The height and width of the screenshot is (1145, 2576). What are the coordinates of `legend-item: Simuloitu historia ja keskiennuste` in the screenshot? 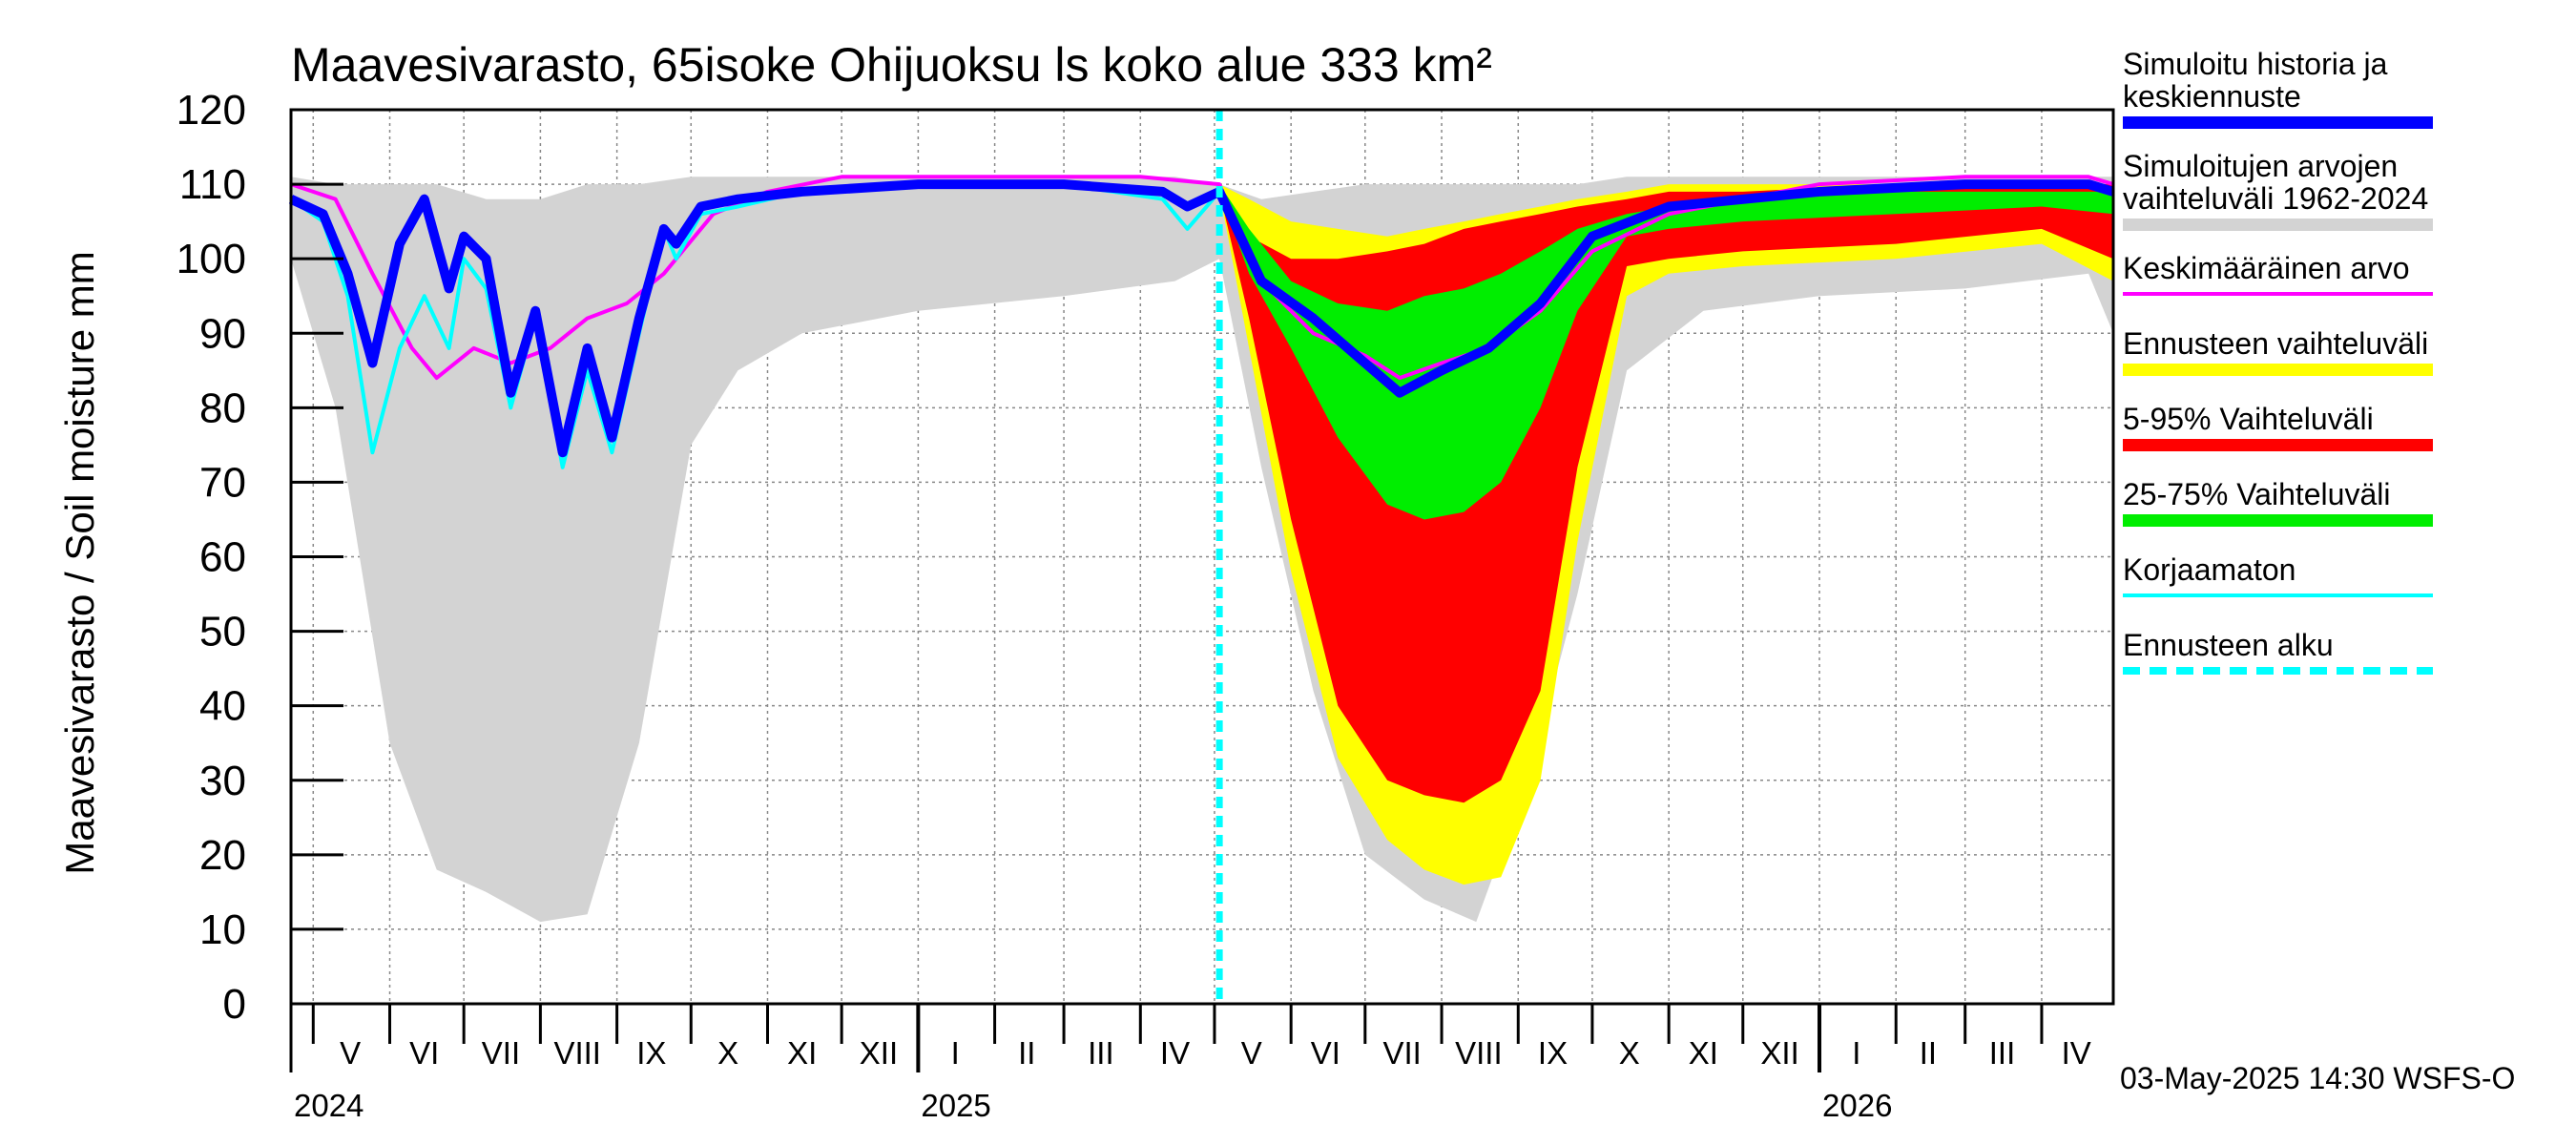 It's located at (2342, 89).